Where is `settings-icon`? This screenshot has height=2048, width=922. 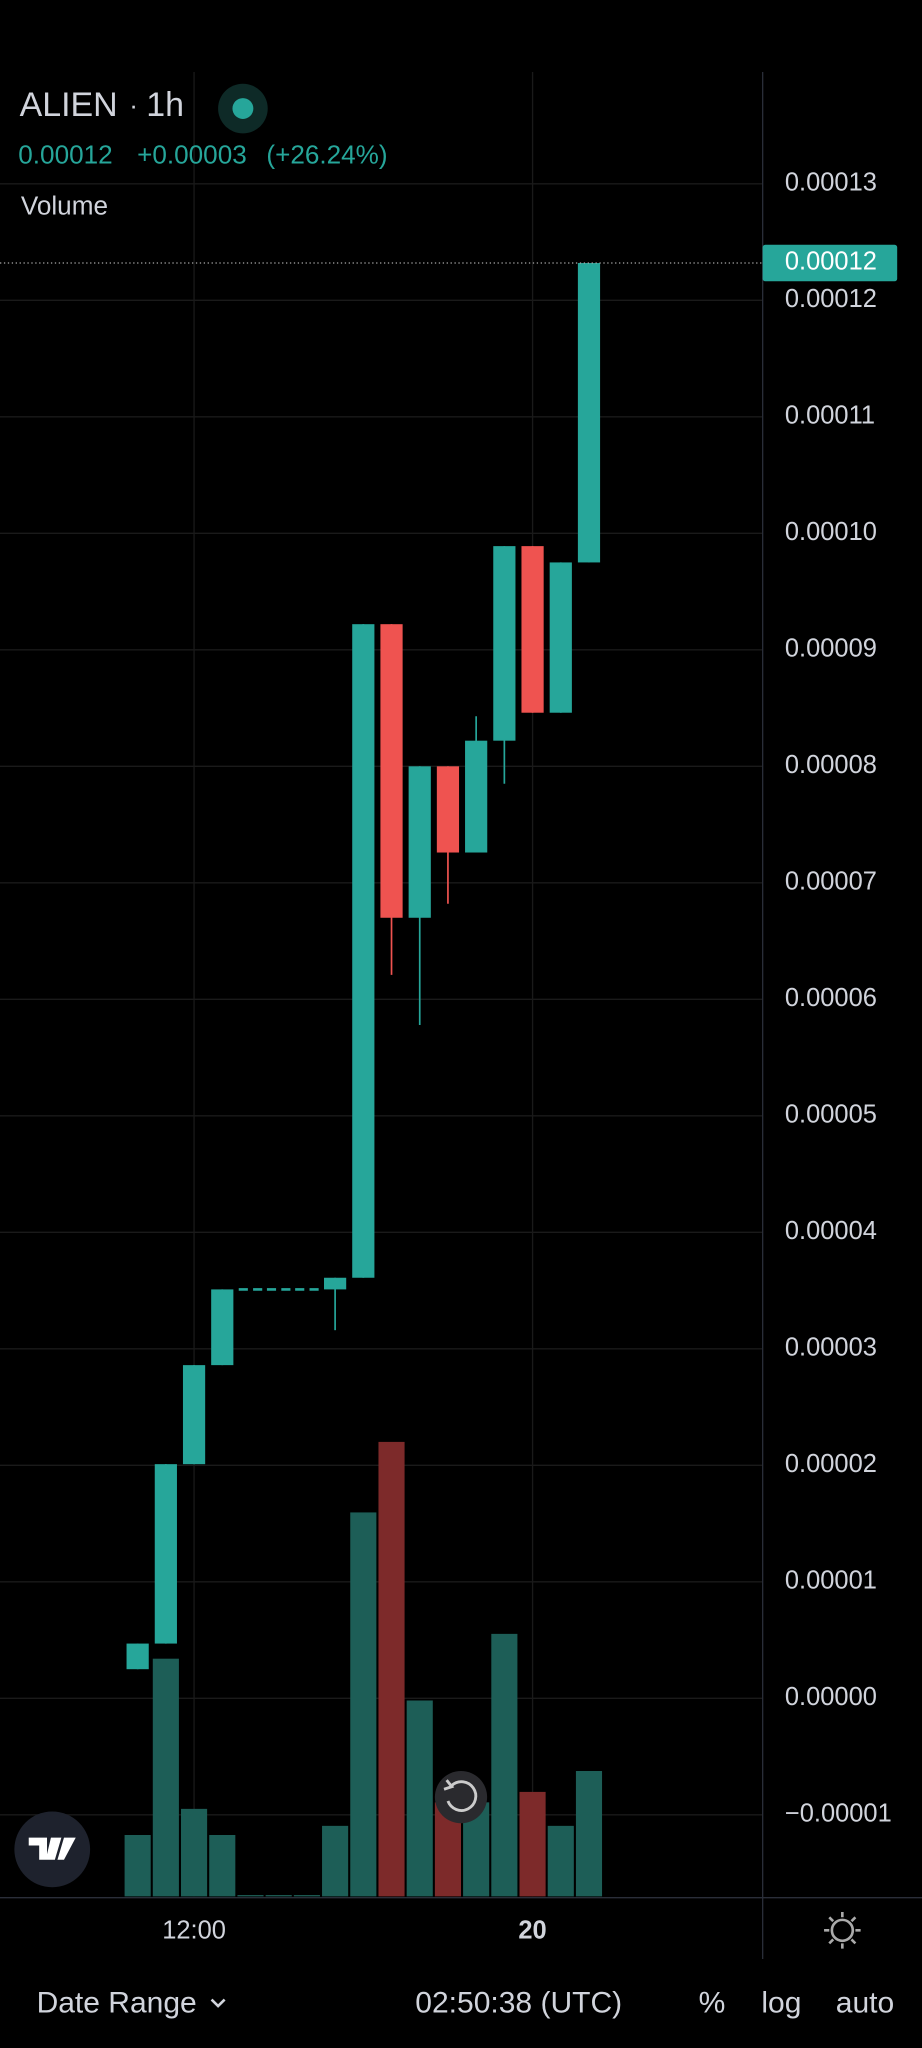
settings-icon is located at coordinates (842, 1930).